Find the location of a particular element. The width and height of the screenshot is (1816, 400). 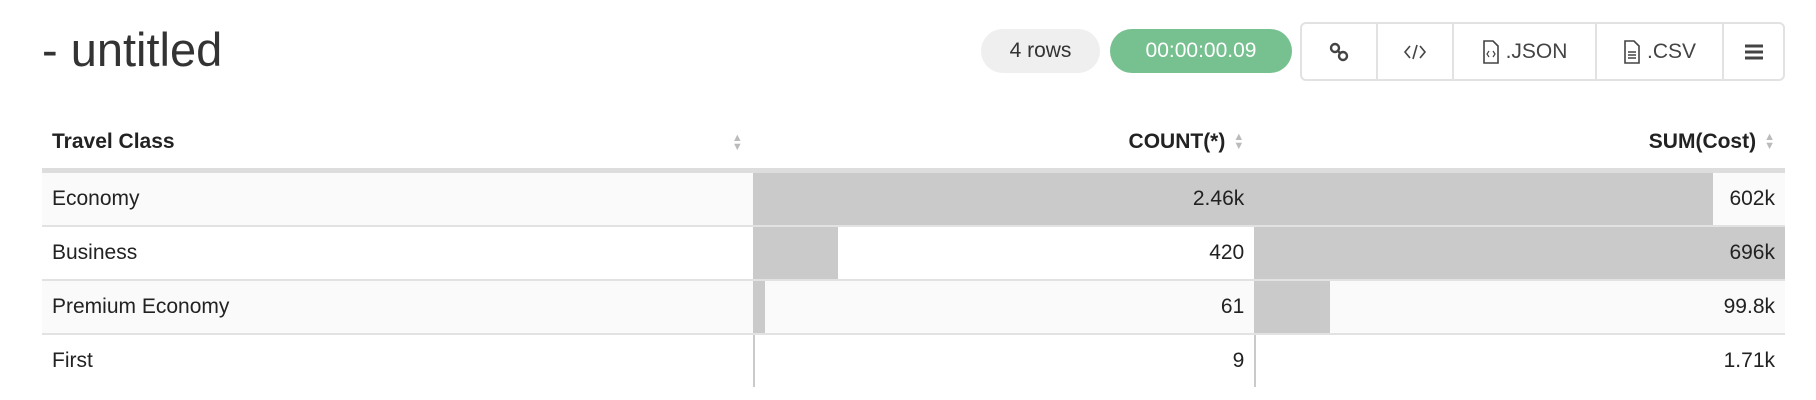

sum-cost-value: 602k is located at coordinates (1752, 198).